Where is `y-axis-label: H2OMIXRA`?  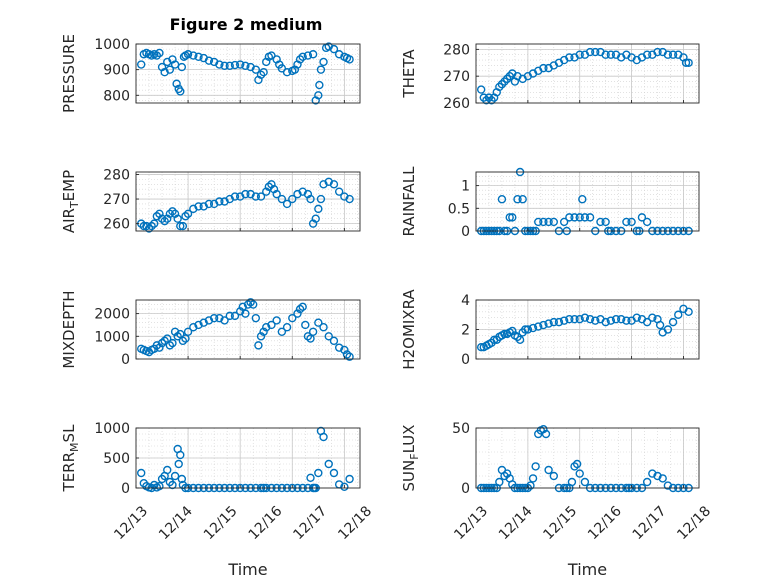 y-axis-label: H2OMIXRA is located at coordinates (409, 329).